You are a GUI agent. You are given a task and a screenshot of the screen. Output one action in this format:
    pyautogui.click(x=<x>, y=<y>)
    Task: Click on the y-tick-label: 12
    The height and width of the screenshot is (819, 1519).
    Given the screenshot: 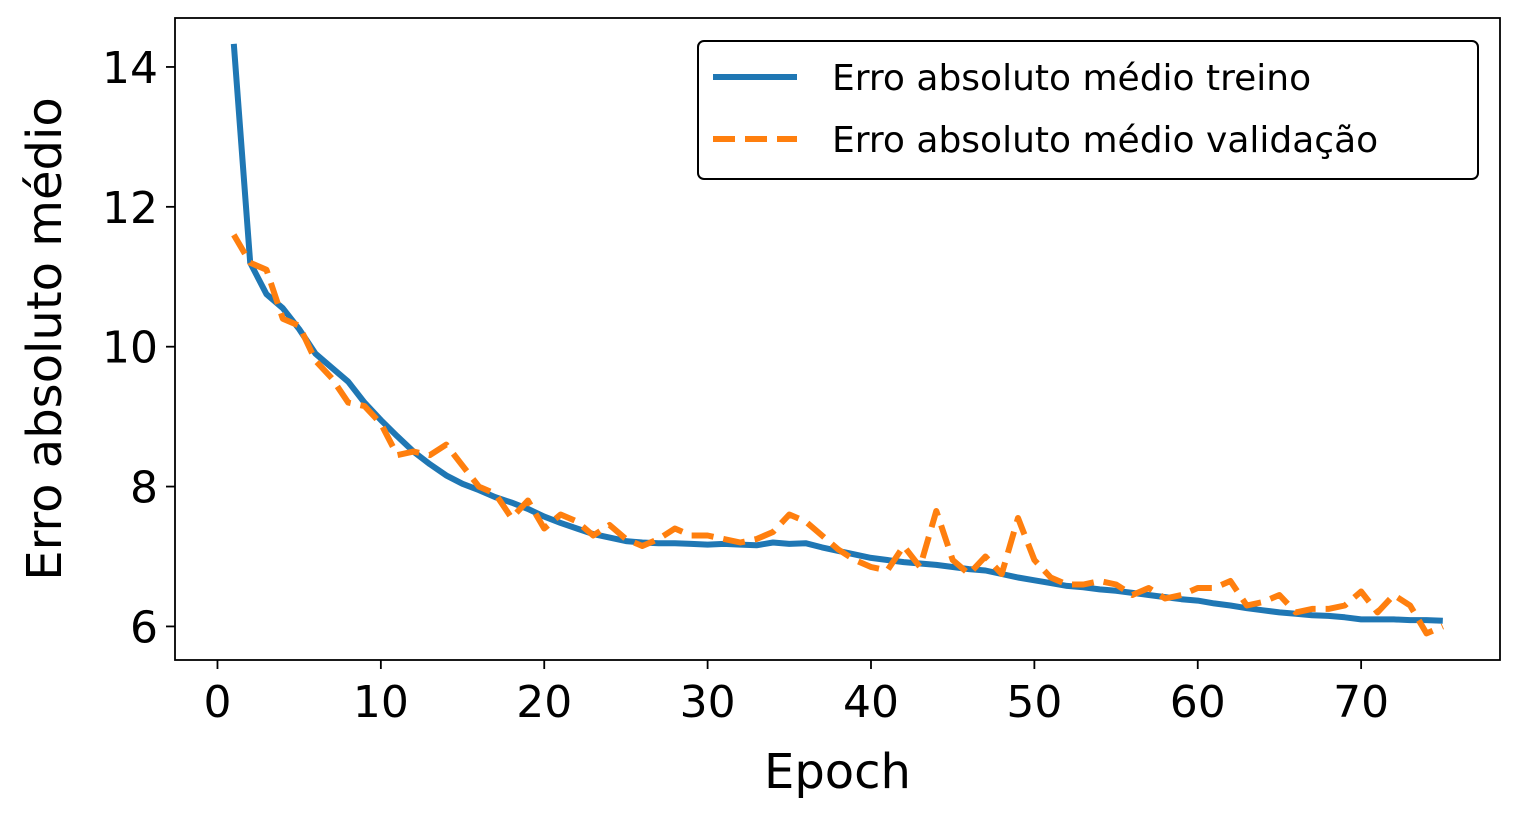 What is the action you would take?
    pyautogui.click(x=130, y=208)
    